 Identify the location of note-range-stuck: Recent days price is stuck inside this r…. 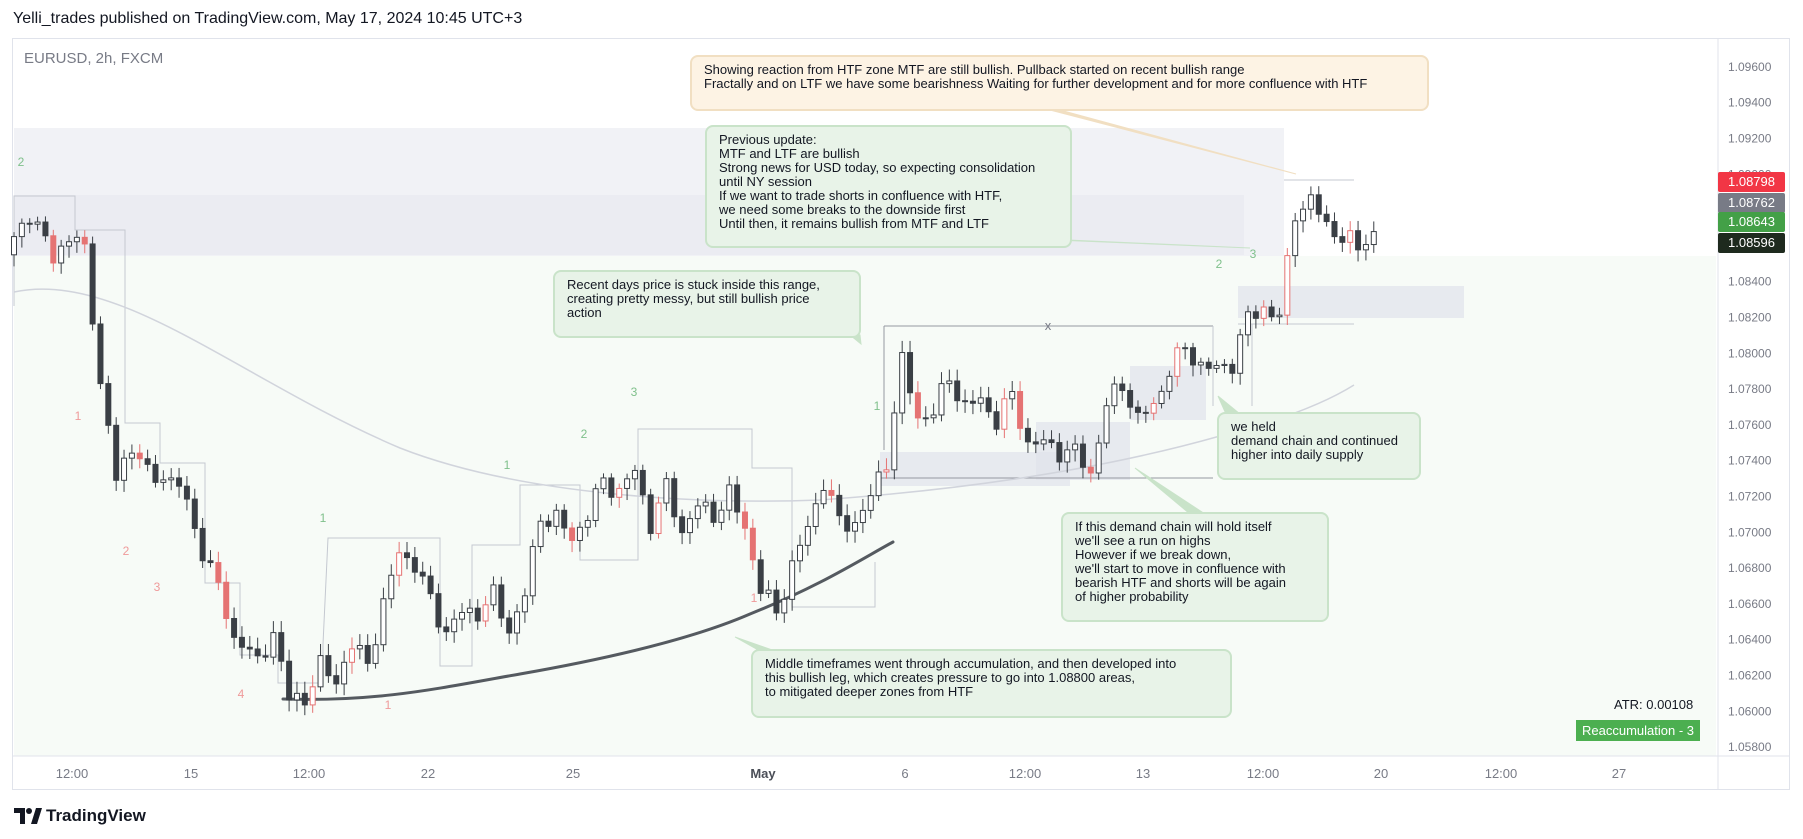
(707, 304).